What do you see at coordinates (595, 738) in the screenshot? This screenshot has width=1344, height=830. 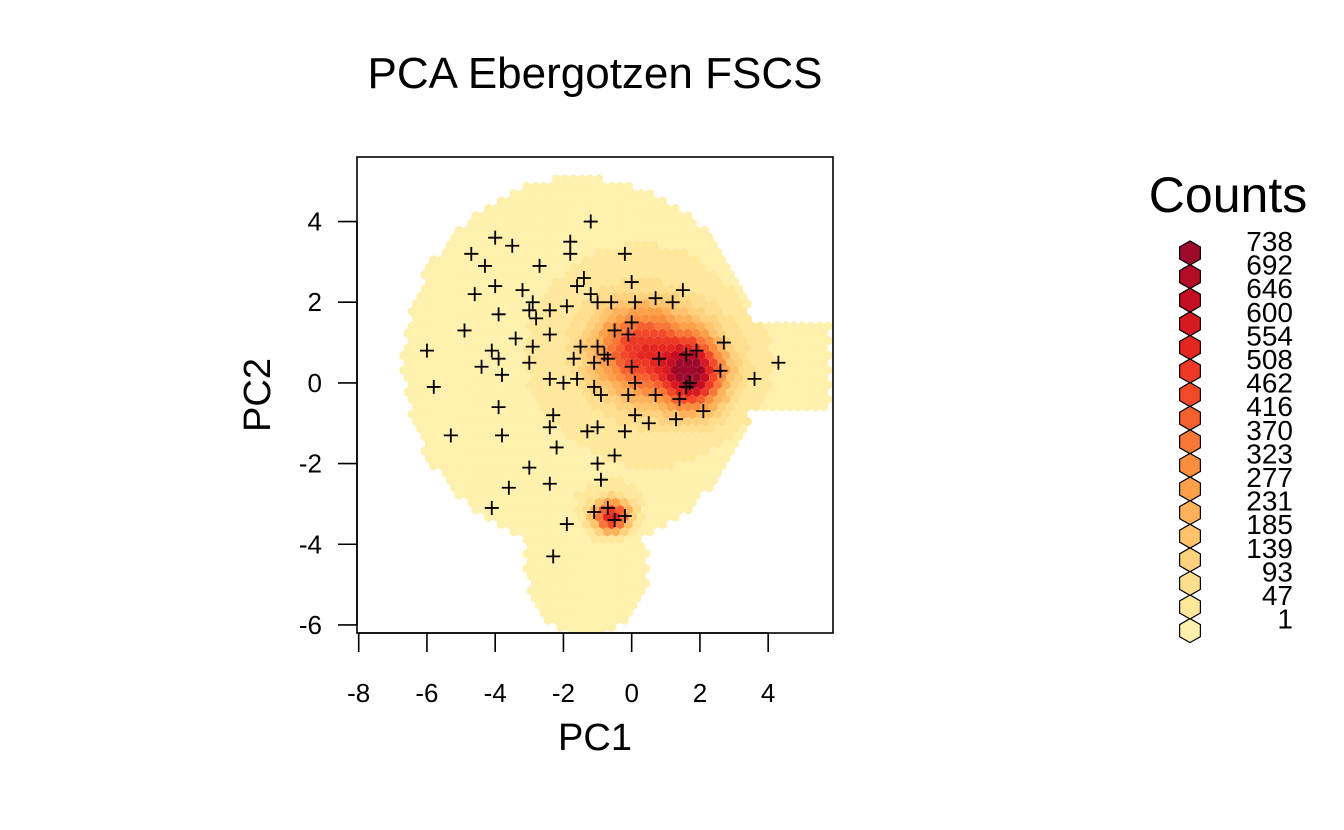 I see `x-axis-label: PC1` at bounding box center [595, 738].